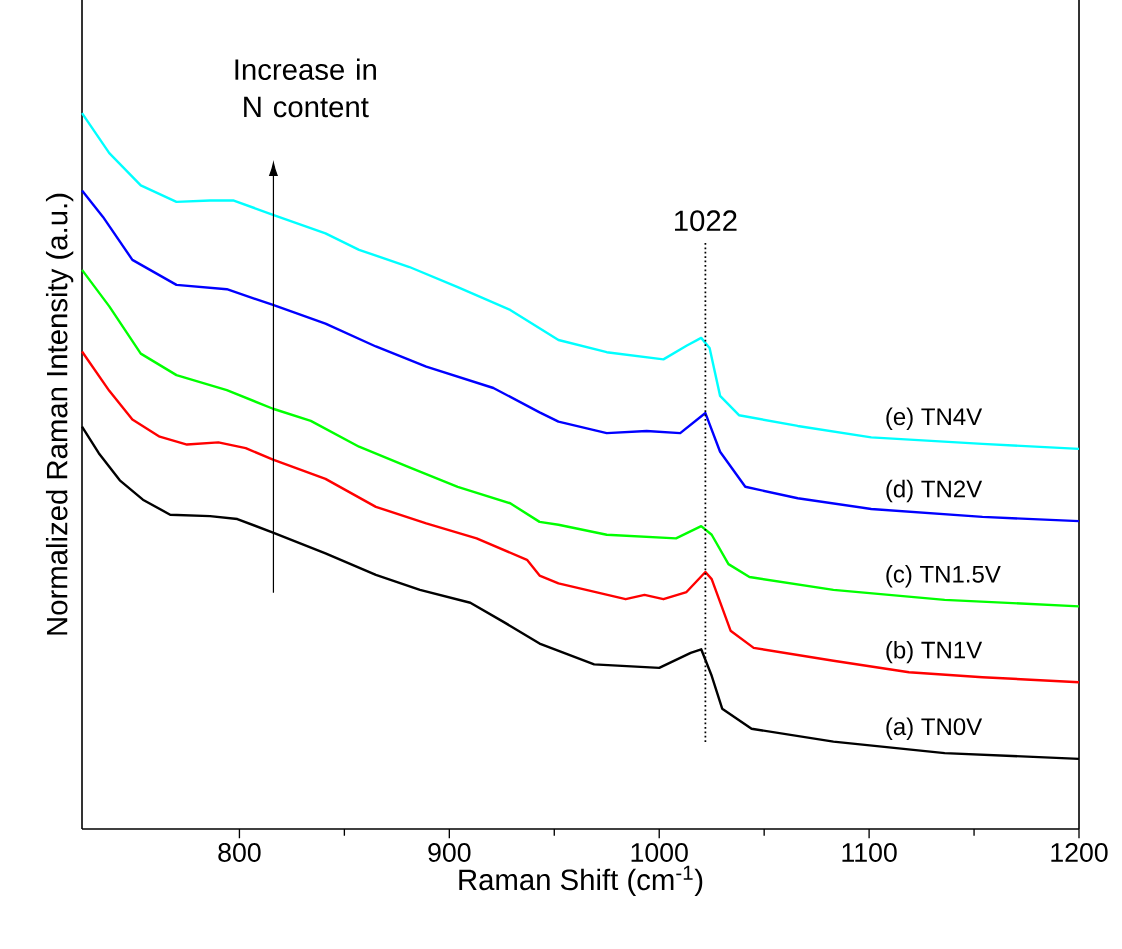 This screenshot has width=1122, height=949. Describe the element at coordinates (239, 852) in the screenshot. I see `x-tick-label: 800` at that location.